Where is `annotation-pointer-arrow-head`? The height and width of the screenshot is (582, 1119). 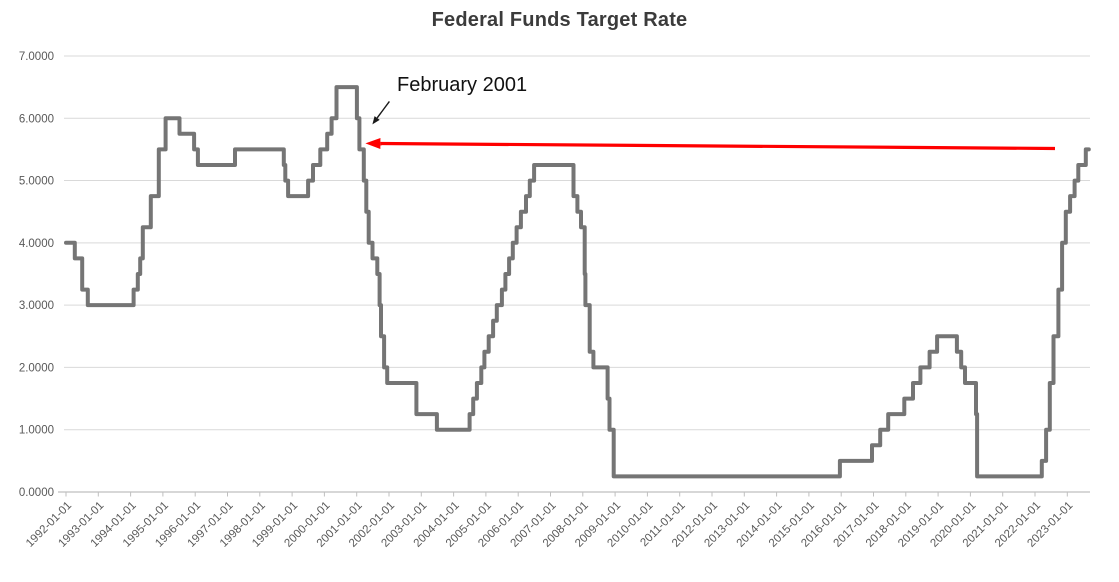
annotation-pointer-arrow-head is located at coordinates (376, 120).